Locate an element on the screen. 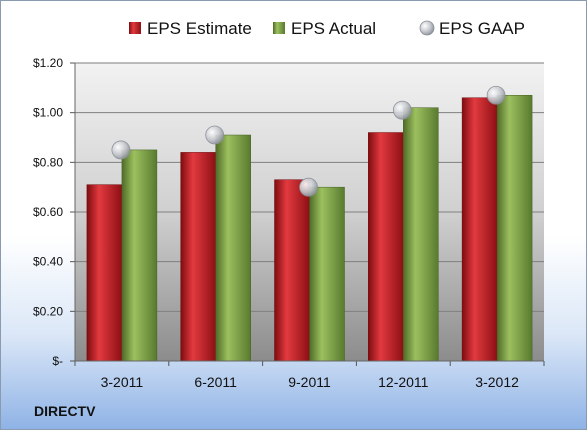  x-tick-label: 6-2011 is located at coordinates (215, 382).